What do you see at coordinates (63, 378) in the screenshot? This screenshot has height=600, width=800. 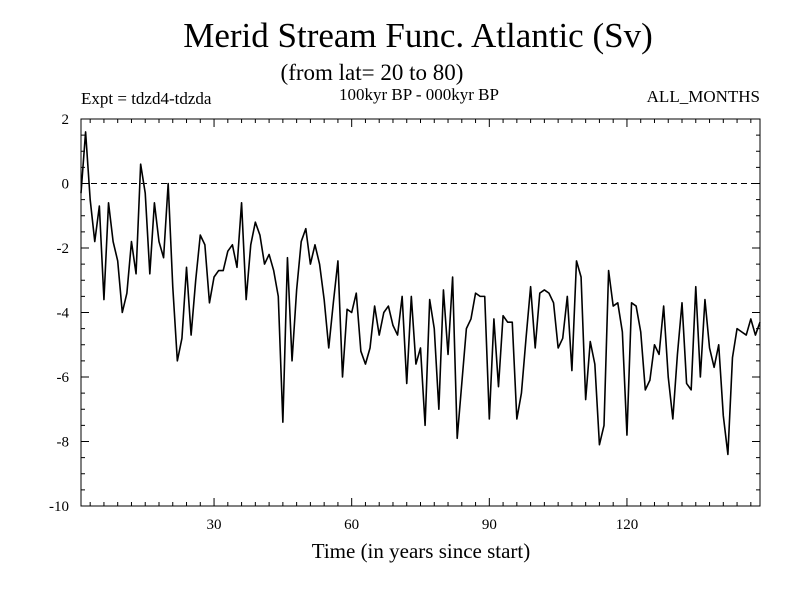 I see `y-tick-label: -6` at bounding box center [63, 378].